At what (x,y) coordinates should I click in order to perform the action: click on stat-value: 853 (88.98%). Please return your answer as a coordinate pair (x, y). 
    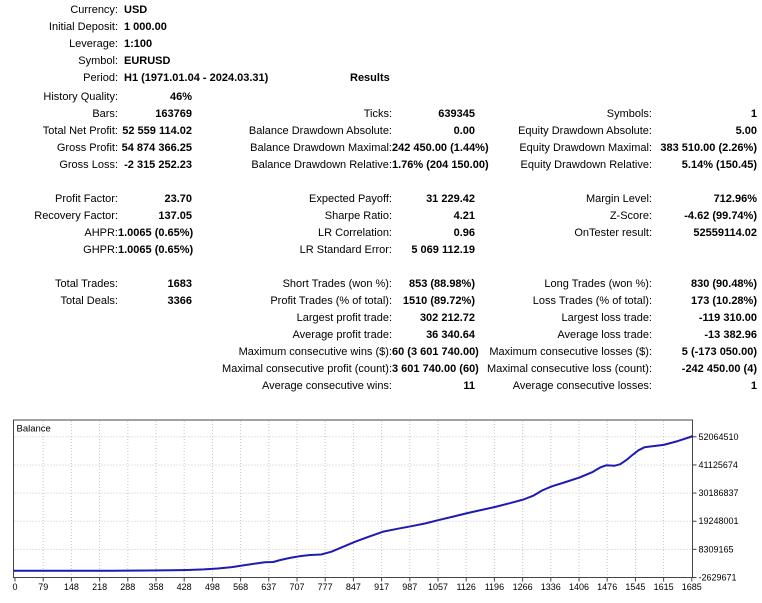
    Looking at the image, I should click on (441, 284).